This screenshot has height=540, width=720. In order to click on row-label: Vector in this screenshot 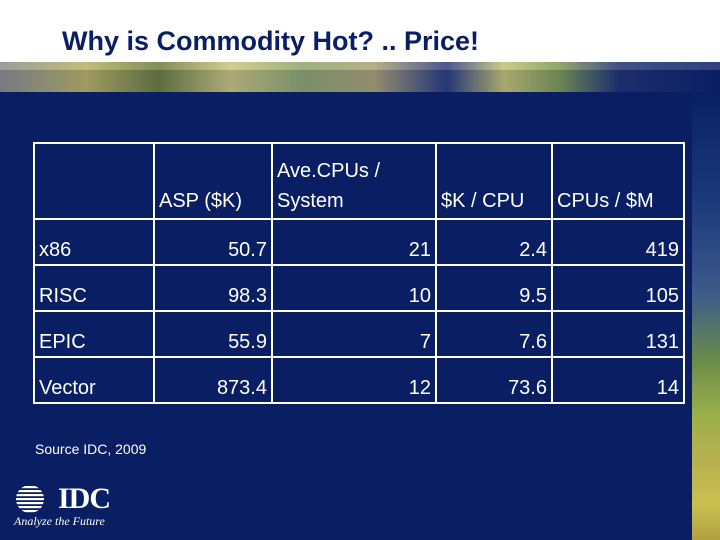, I will do `click(94, 380)`.